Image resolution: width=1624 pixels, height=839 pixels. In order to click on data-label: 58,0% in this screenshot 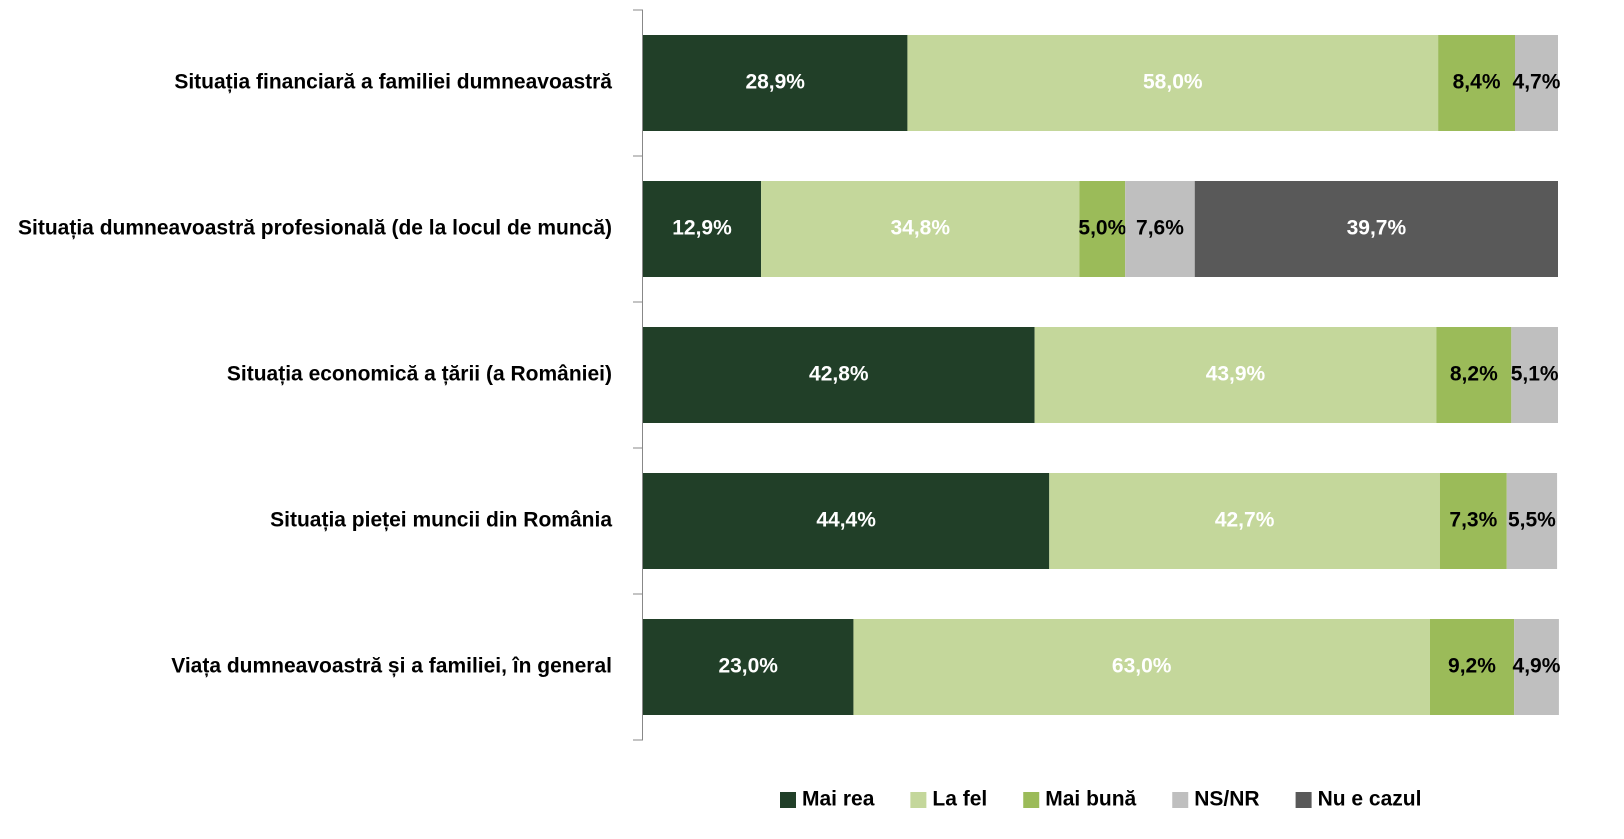, I will do `click(1173, 82)`.